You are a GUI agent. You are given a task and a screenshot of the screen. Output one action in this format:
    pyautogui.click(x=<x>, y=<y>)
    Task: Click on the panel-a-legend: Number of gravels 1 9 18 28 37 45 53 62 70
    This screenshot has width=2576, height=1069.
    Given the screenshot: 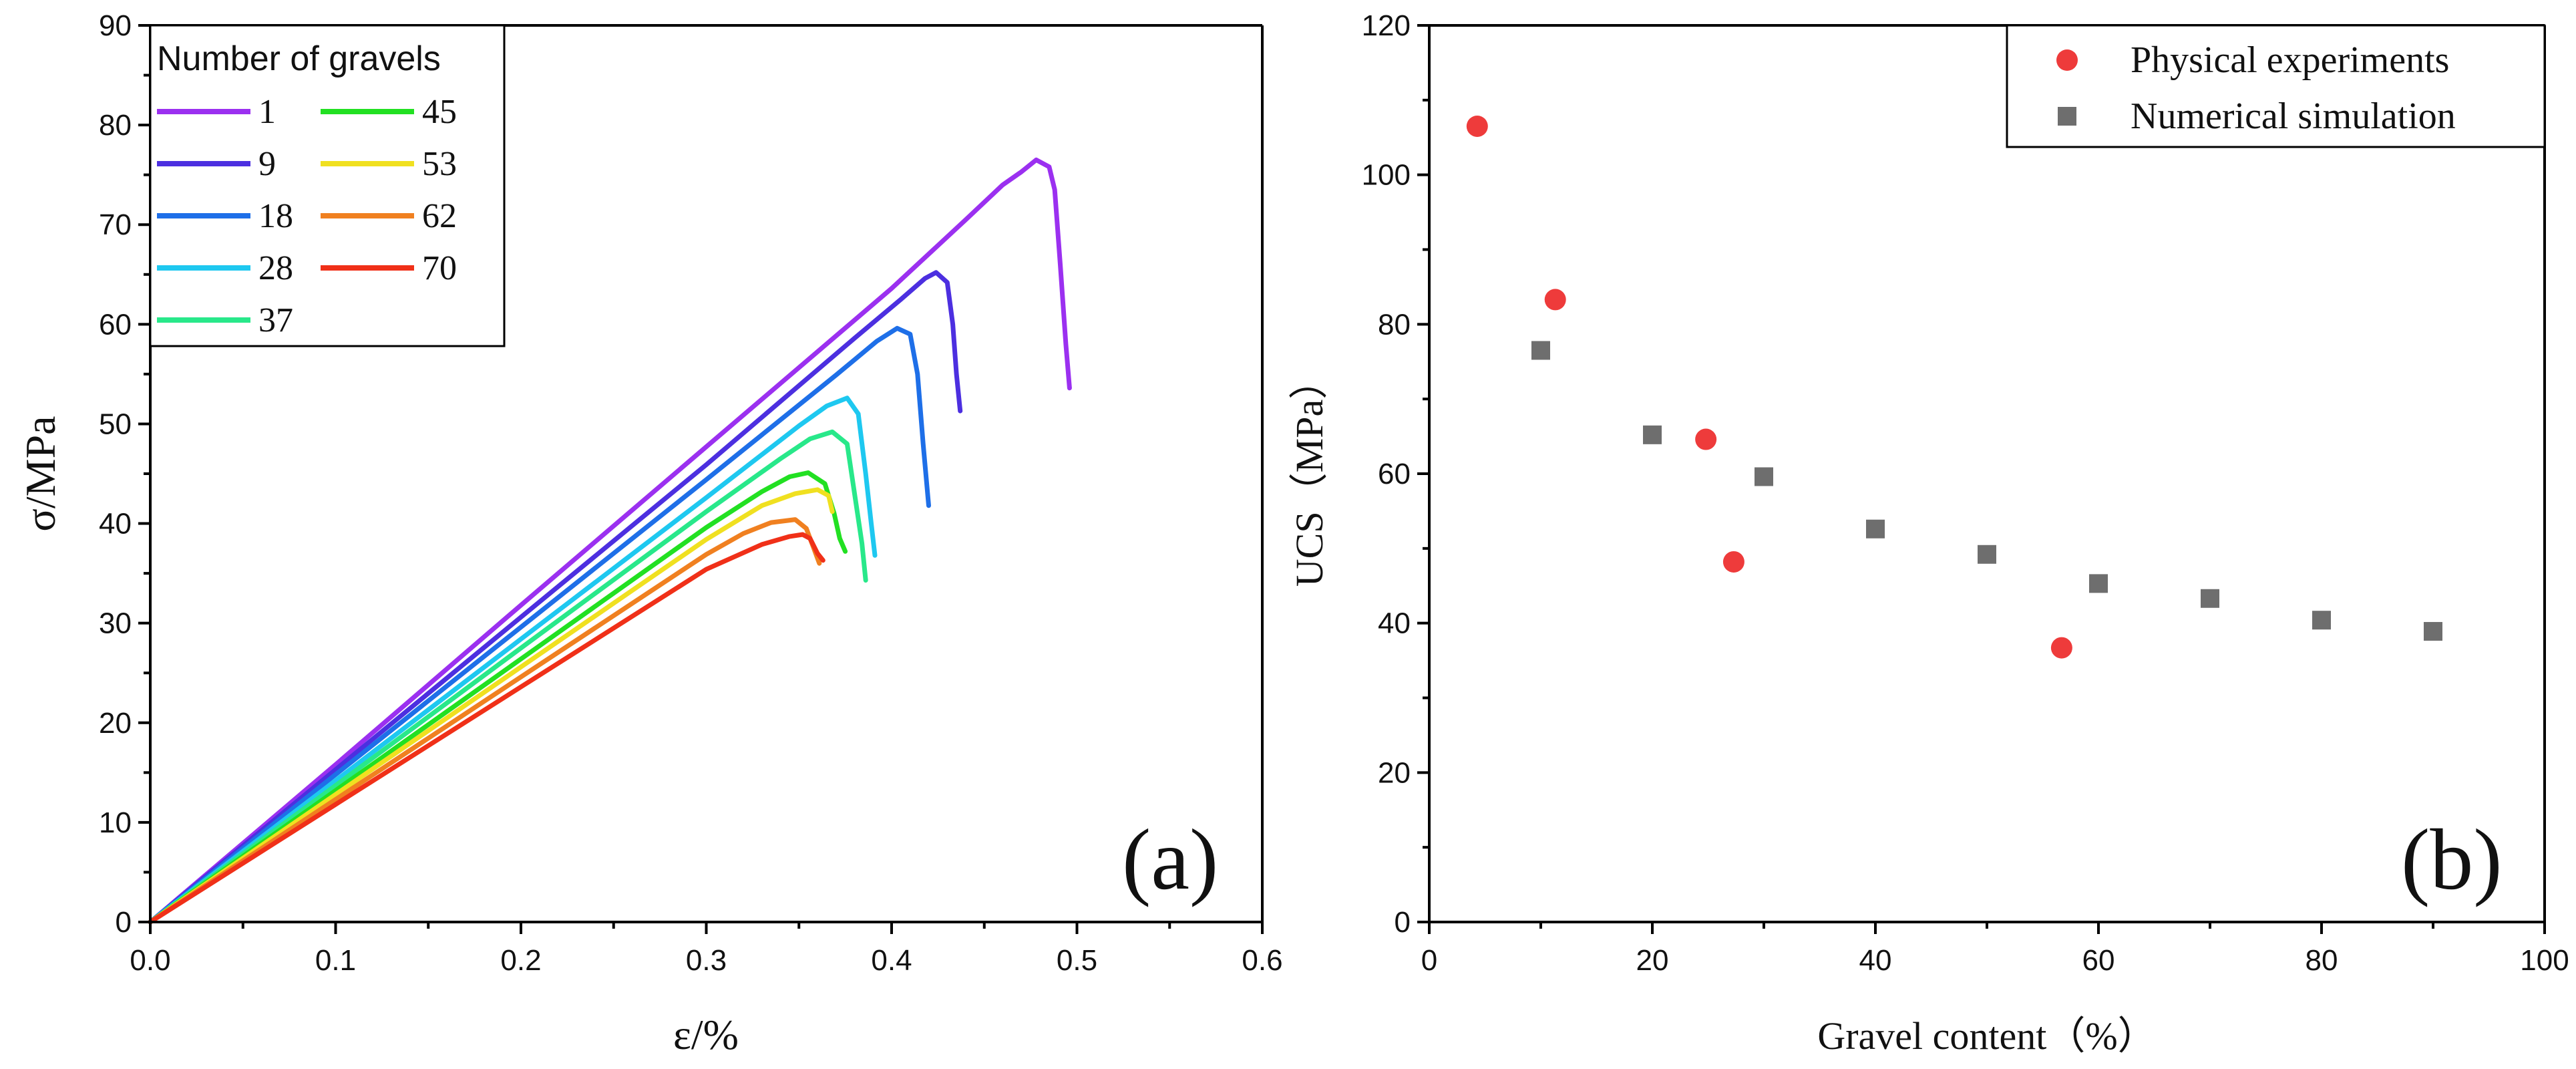 What is the action you would take?
    pyautogui.click(x=327, y=185)
    